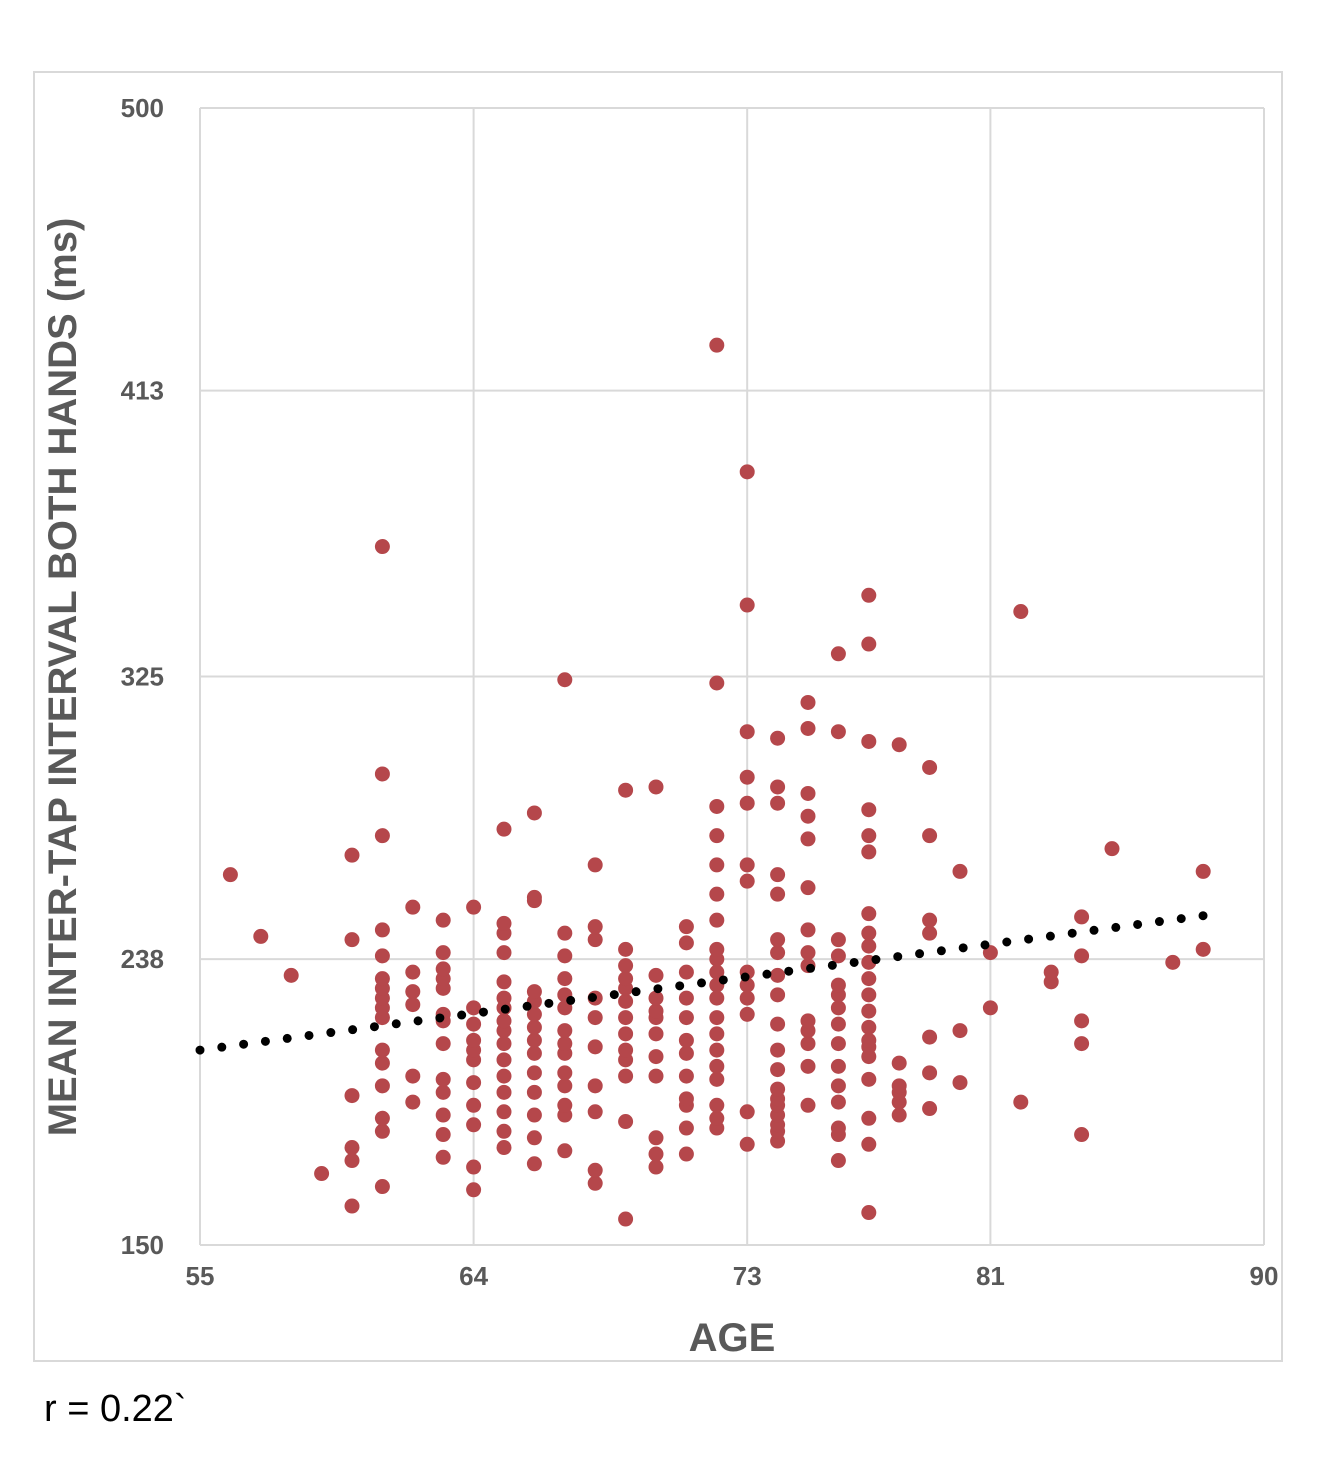  What do you see at coordinates (142, 677) in the screenshot?
I see `y-tick-label: 325` at bounding box center [142, 677].